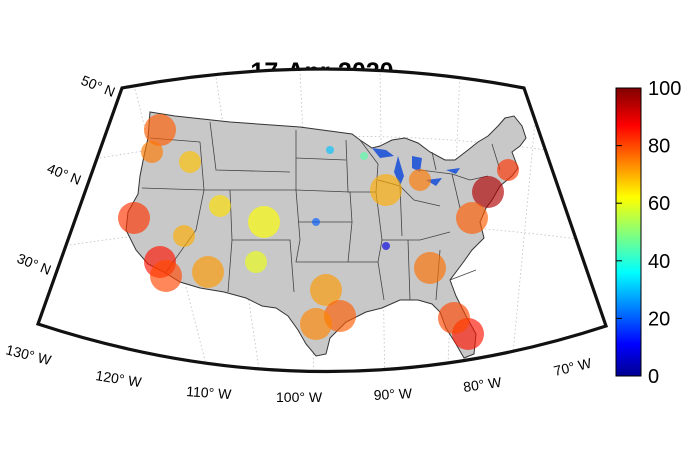  I want to click on marker-san-francisco-ca, so click(134, 218).